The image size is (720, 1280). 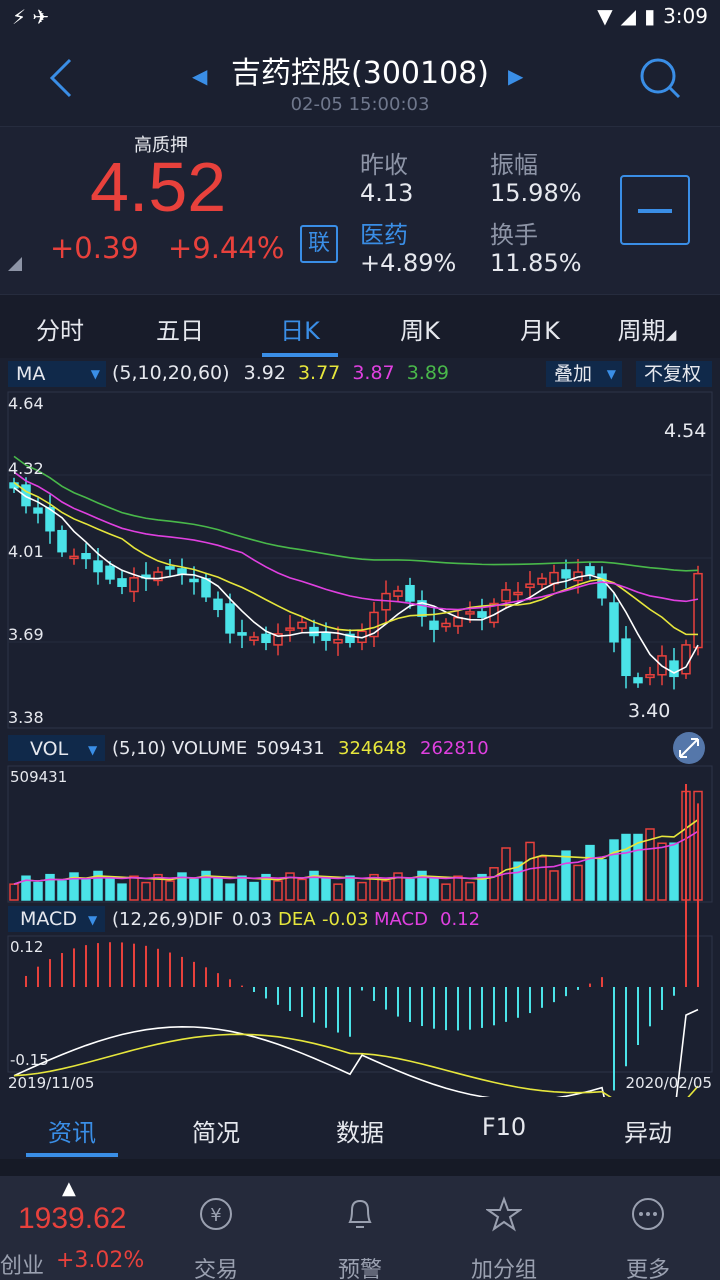 What do you see at coordinates (31, 17) in the screenshot?
I see `notification-icons: ⚡ ✈` at bounding box center [31, 17].